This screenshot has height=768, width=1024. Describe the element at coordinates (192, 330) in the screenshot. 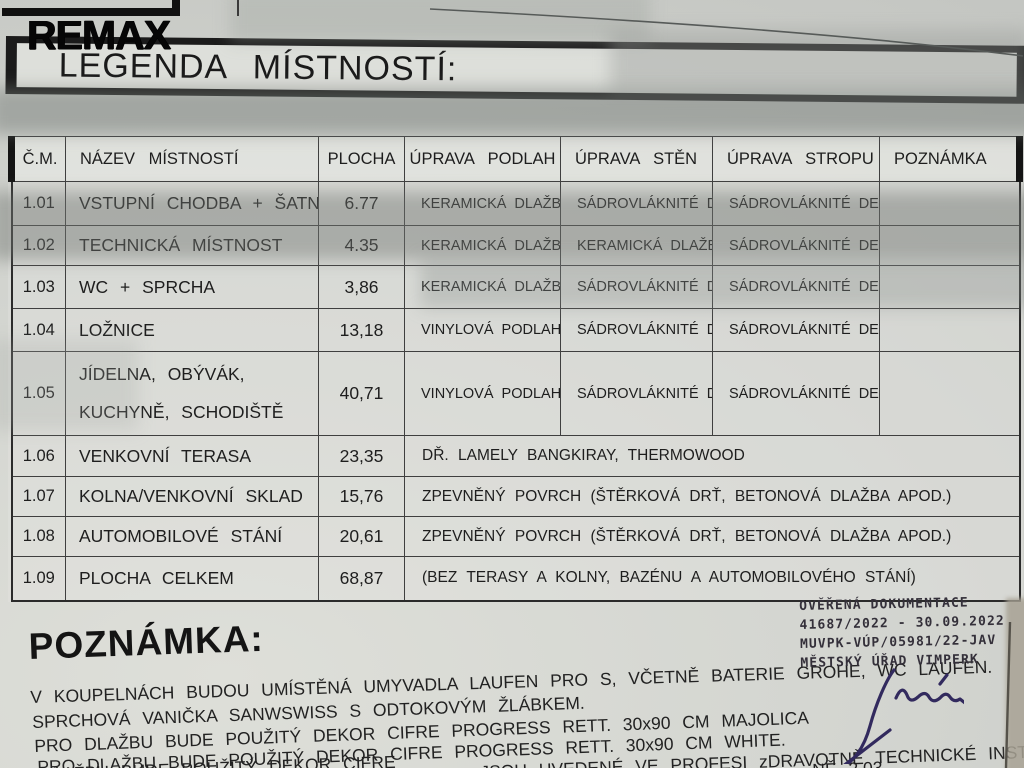

I see `cell-room-name: LOŽNICE` at that location.